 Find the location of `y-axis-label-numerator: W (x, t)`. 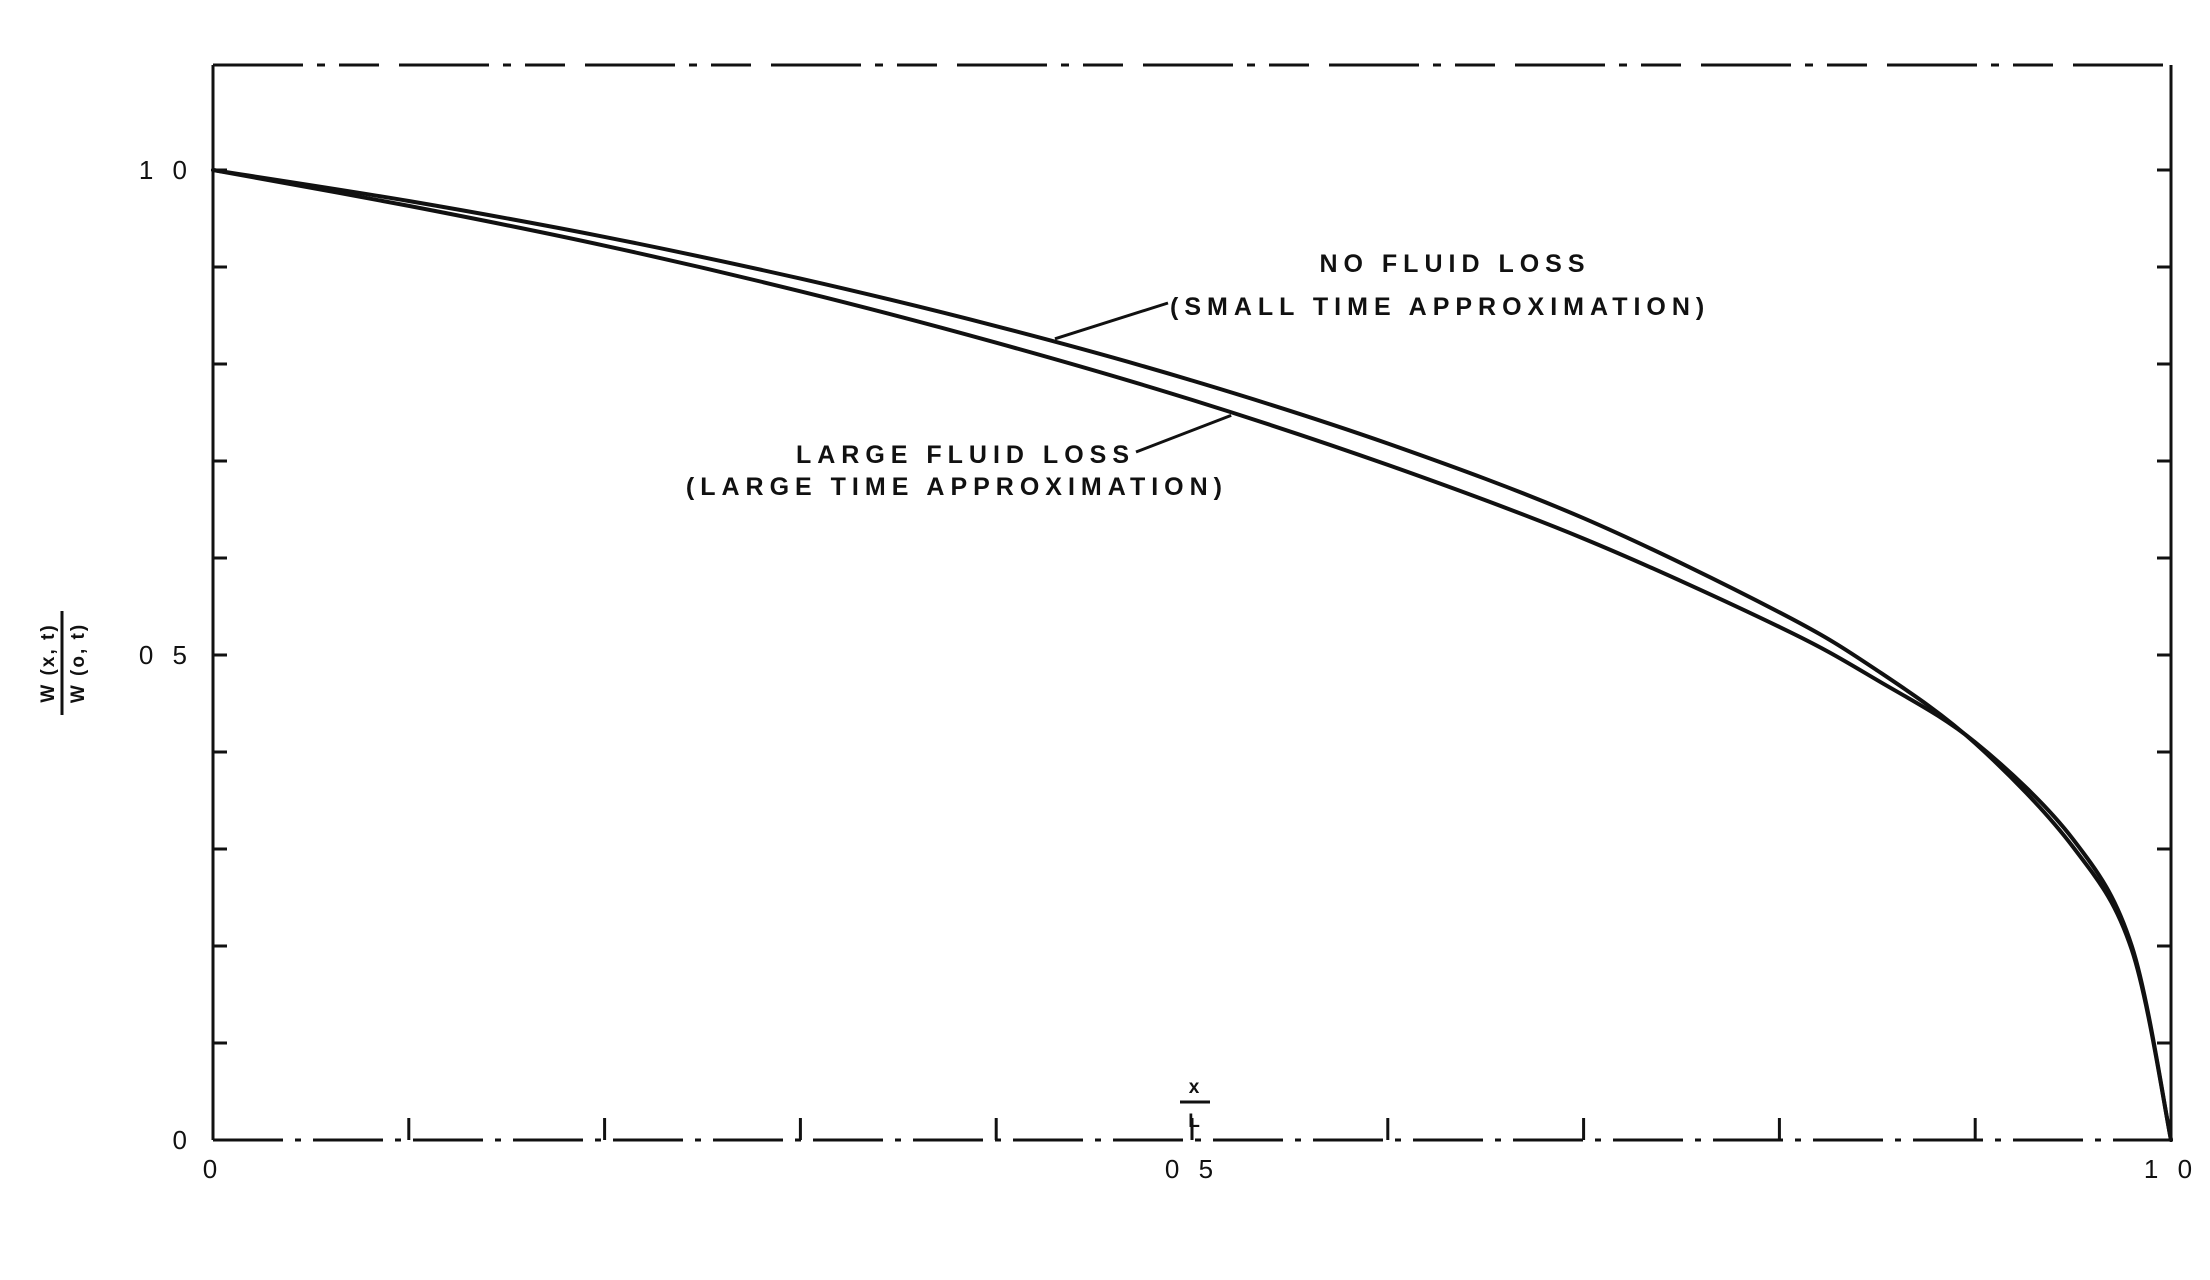

y-axis-label-numerator: W (x, t) is located at coordinates (48, 662).